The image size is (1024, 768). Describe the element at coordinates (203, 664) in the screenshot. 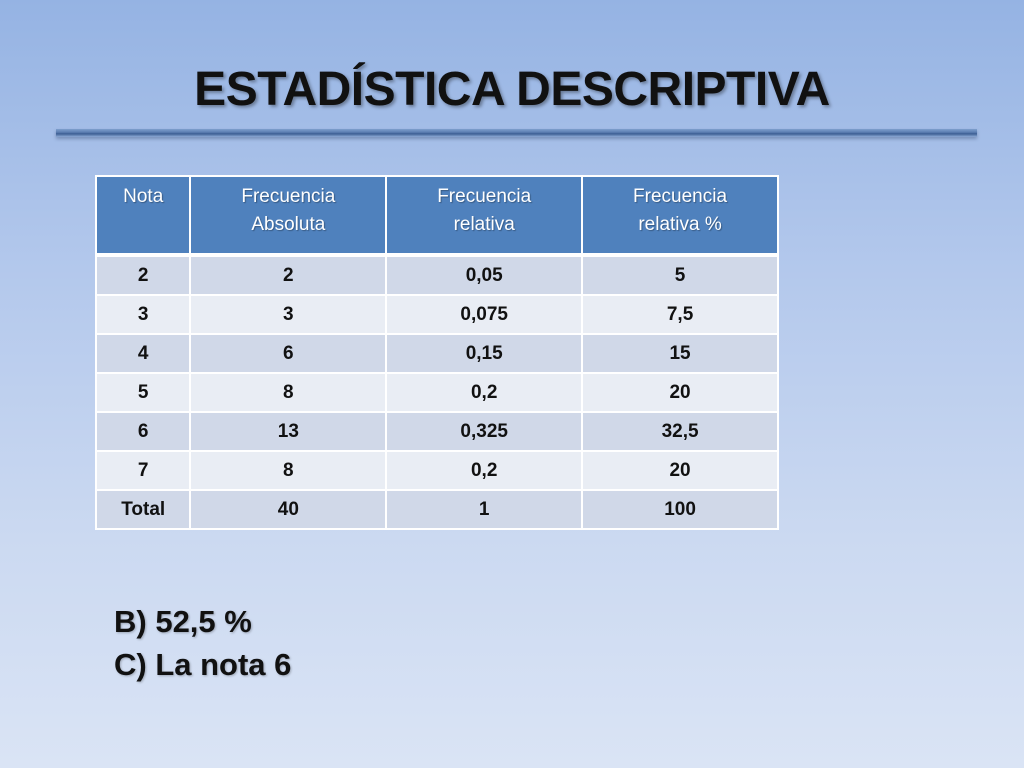

I see `answer-c: C) La nota 6` at that location.